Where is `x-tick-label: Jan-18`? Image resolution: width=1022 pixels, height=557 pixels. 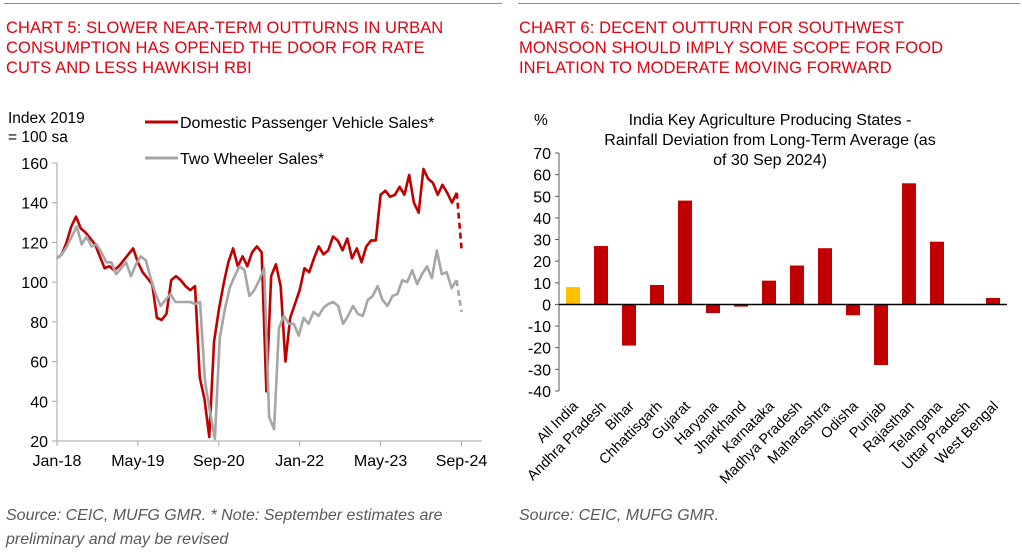
x-tick-label: Jan-18 is located at coordinates (57, 461).